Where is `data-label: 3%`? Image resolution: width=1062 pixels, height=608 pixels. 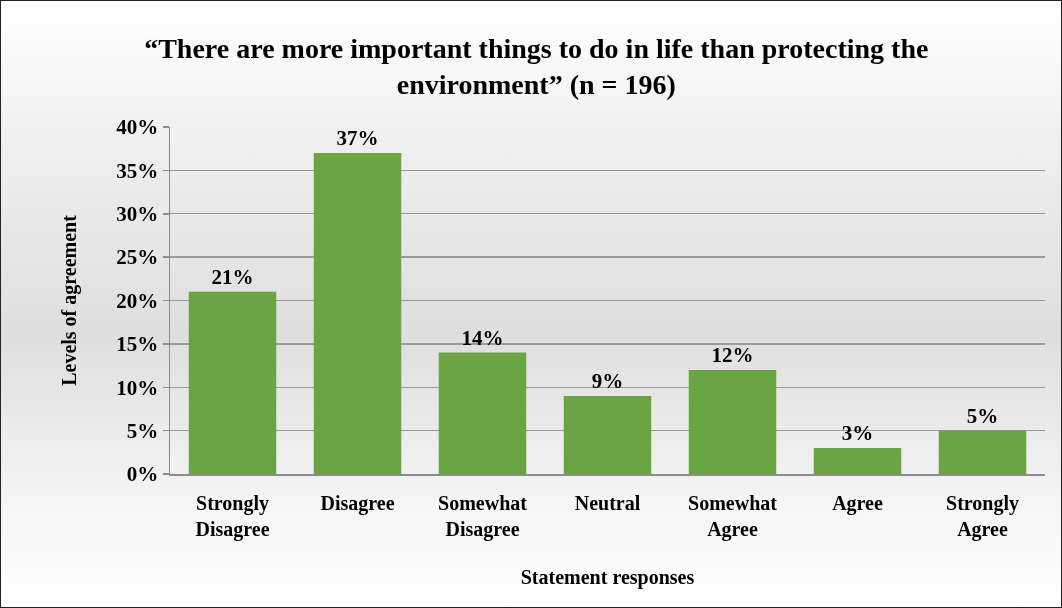 data-label: 3% is located at coordinates (857, 432).